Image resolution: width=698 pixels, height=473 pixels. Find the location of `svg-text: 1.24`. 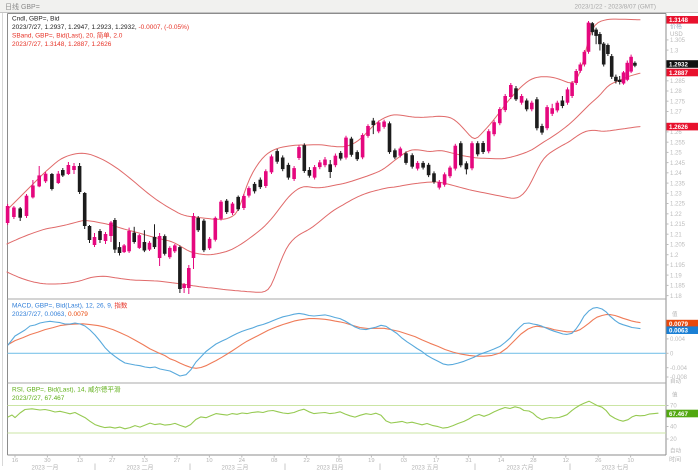

svg-text: 1.24 is located at coordinates (676, 174).